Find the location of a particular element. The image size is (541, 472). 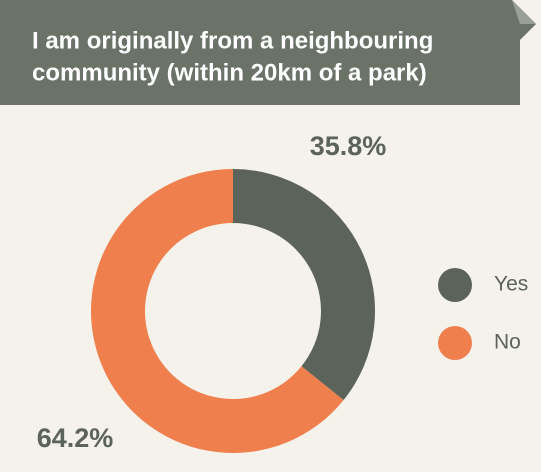

legend-label: No is located at coordinates (507, 342).